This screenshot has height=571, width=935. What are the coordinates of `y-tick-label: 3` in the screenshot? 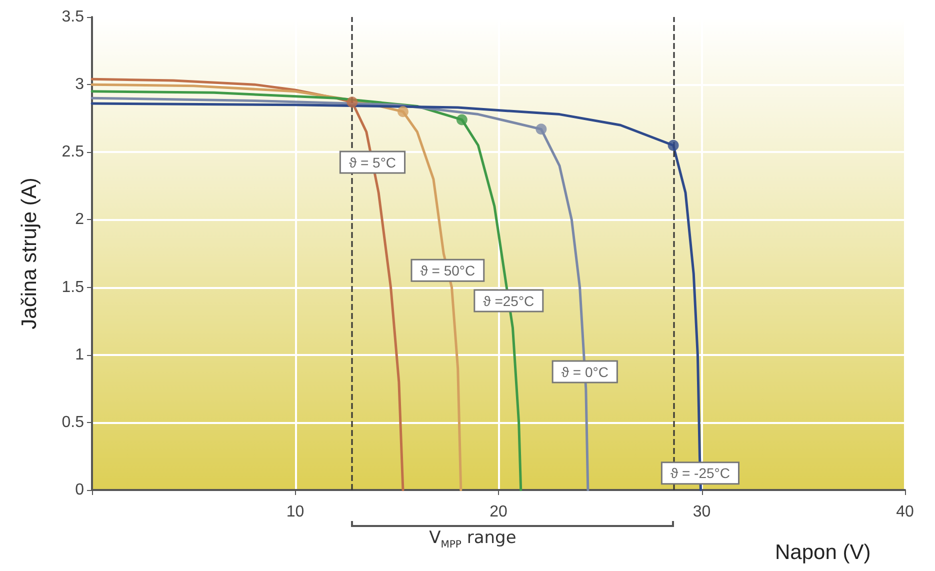 It's located at (79, 85).